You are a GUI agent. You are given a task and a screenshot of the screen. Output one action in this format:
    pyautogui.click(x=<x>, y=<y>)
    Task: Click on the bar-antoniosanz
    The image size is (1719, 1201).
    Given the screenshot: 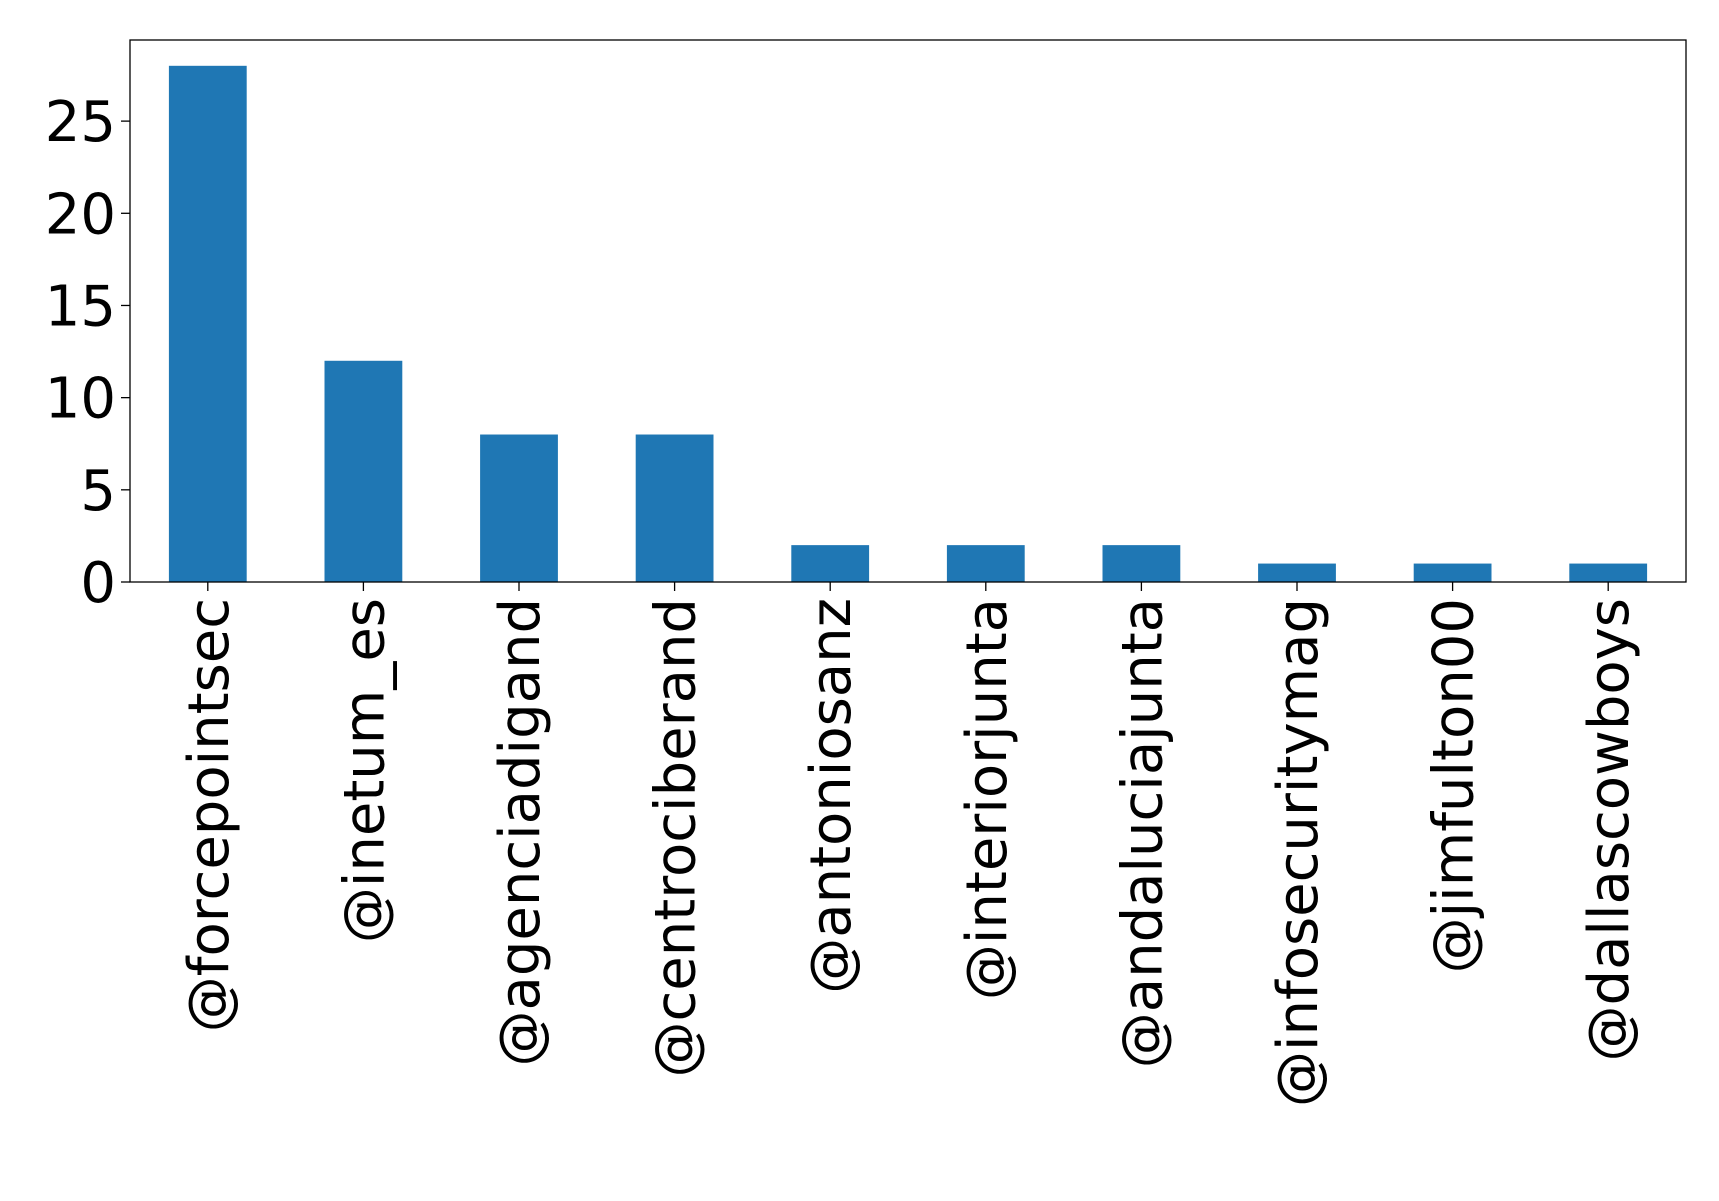 What is the action you would take?
    pyautogui.click(x=830, y=563)
    